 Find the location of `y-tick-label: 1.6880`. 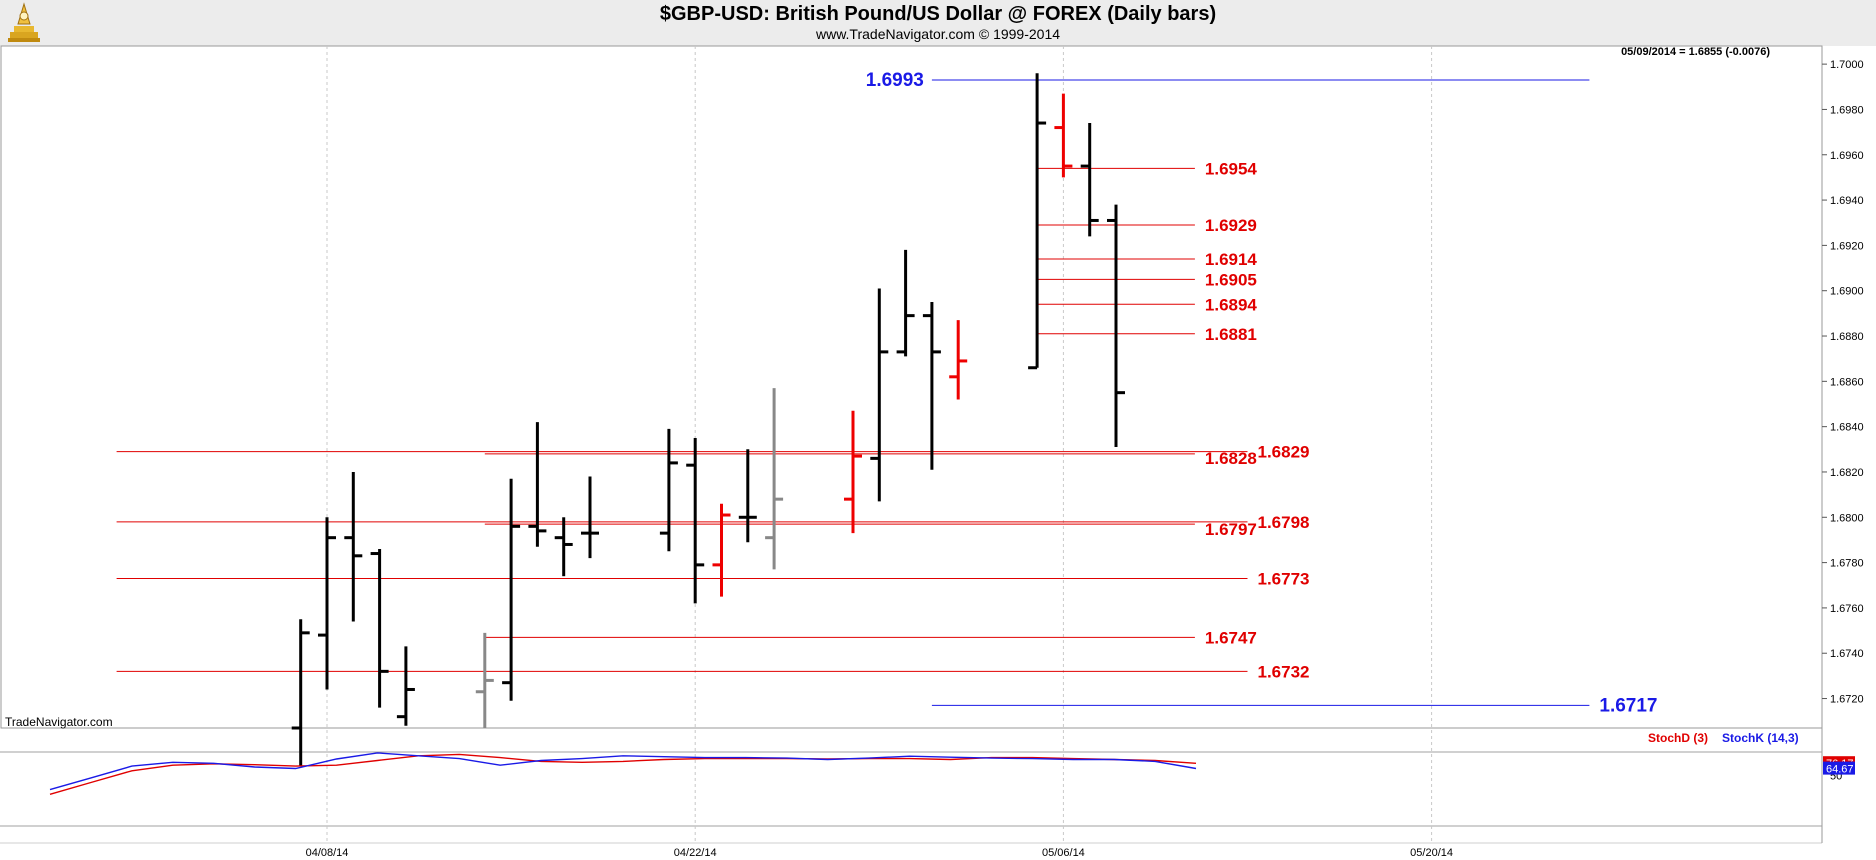

y-tick-label: 1.6880 is located at coordinates (1847, 337).